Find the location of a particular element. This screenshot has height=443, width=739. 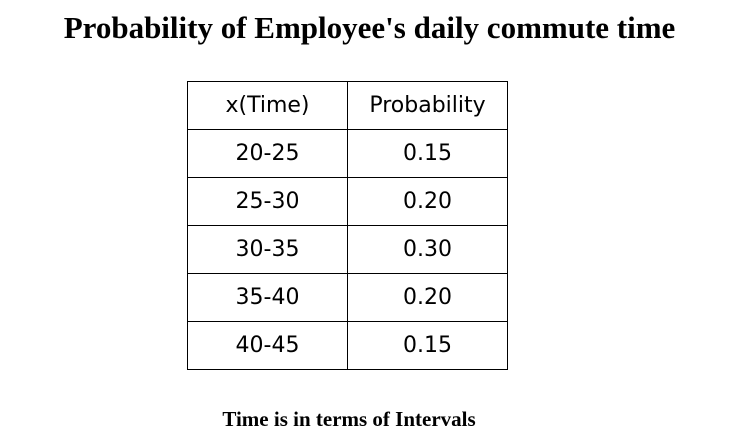

table-row: 40-45 0.15 is located at coordinates (347, 345).